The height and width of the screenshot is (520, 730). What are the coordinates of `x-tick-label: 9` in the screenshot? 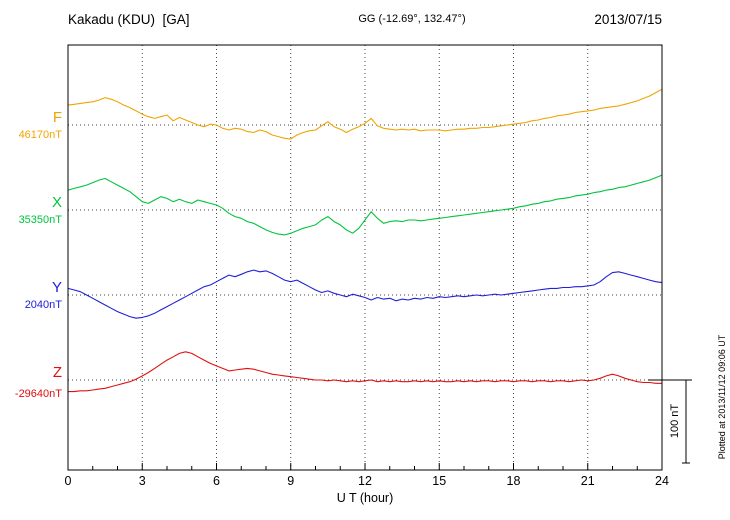 It's located at (290, 481).